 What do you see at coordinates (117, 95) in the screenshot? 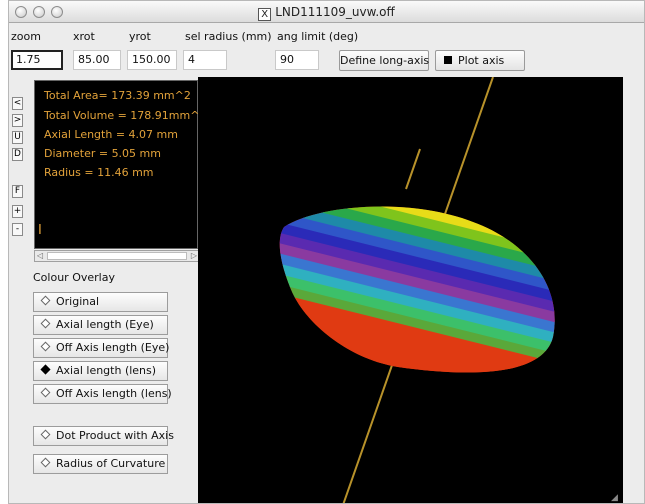
I see `total-area-text: Total Area= 173.39 mm^2` at bounding box center [117, 95].